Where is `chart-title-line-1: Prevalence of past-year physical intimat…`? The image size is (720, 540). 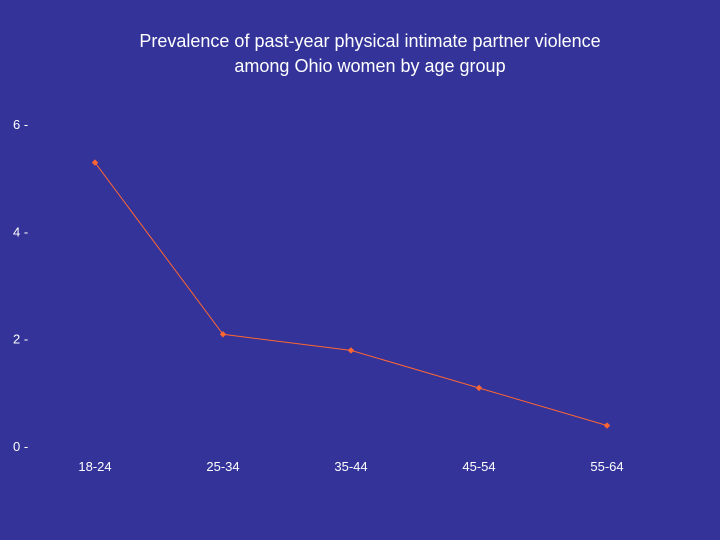
chart-title-line-1: Prevalence of past-year physical intimat… is located at coordinates (370, 41).